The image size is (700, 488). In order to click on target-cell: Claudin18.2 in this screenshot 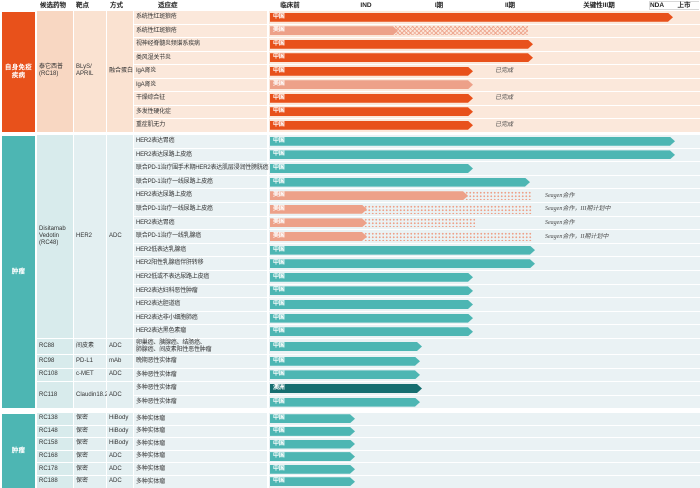, I will do `click(91, 395)`.